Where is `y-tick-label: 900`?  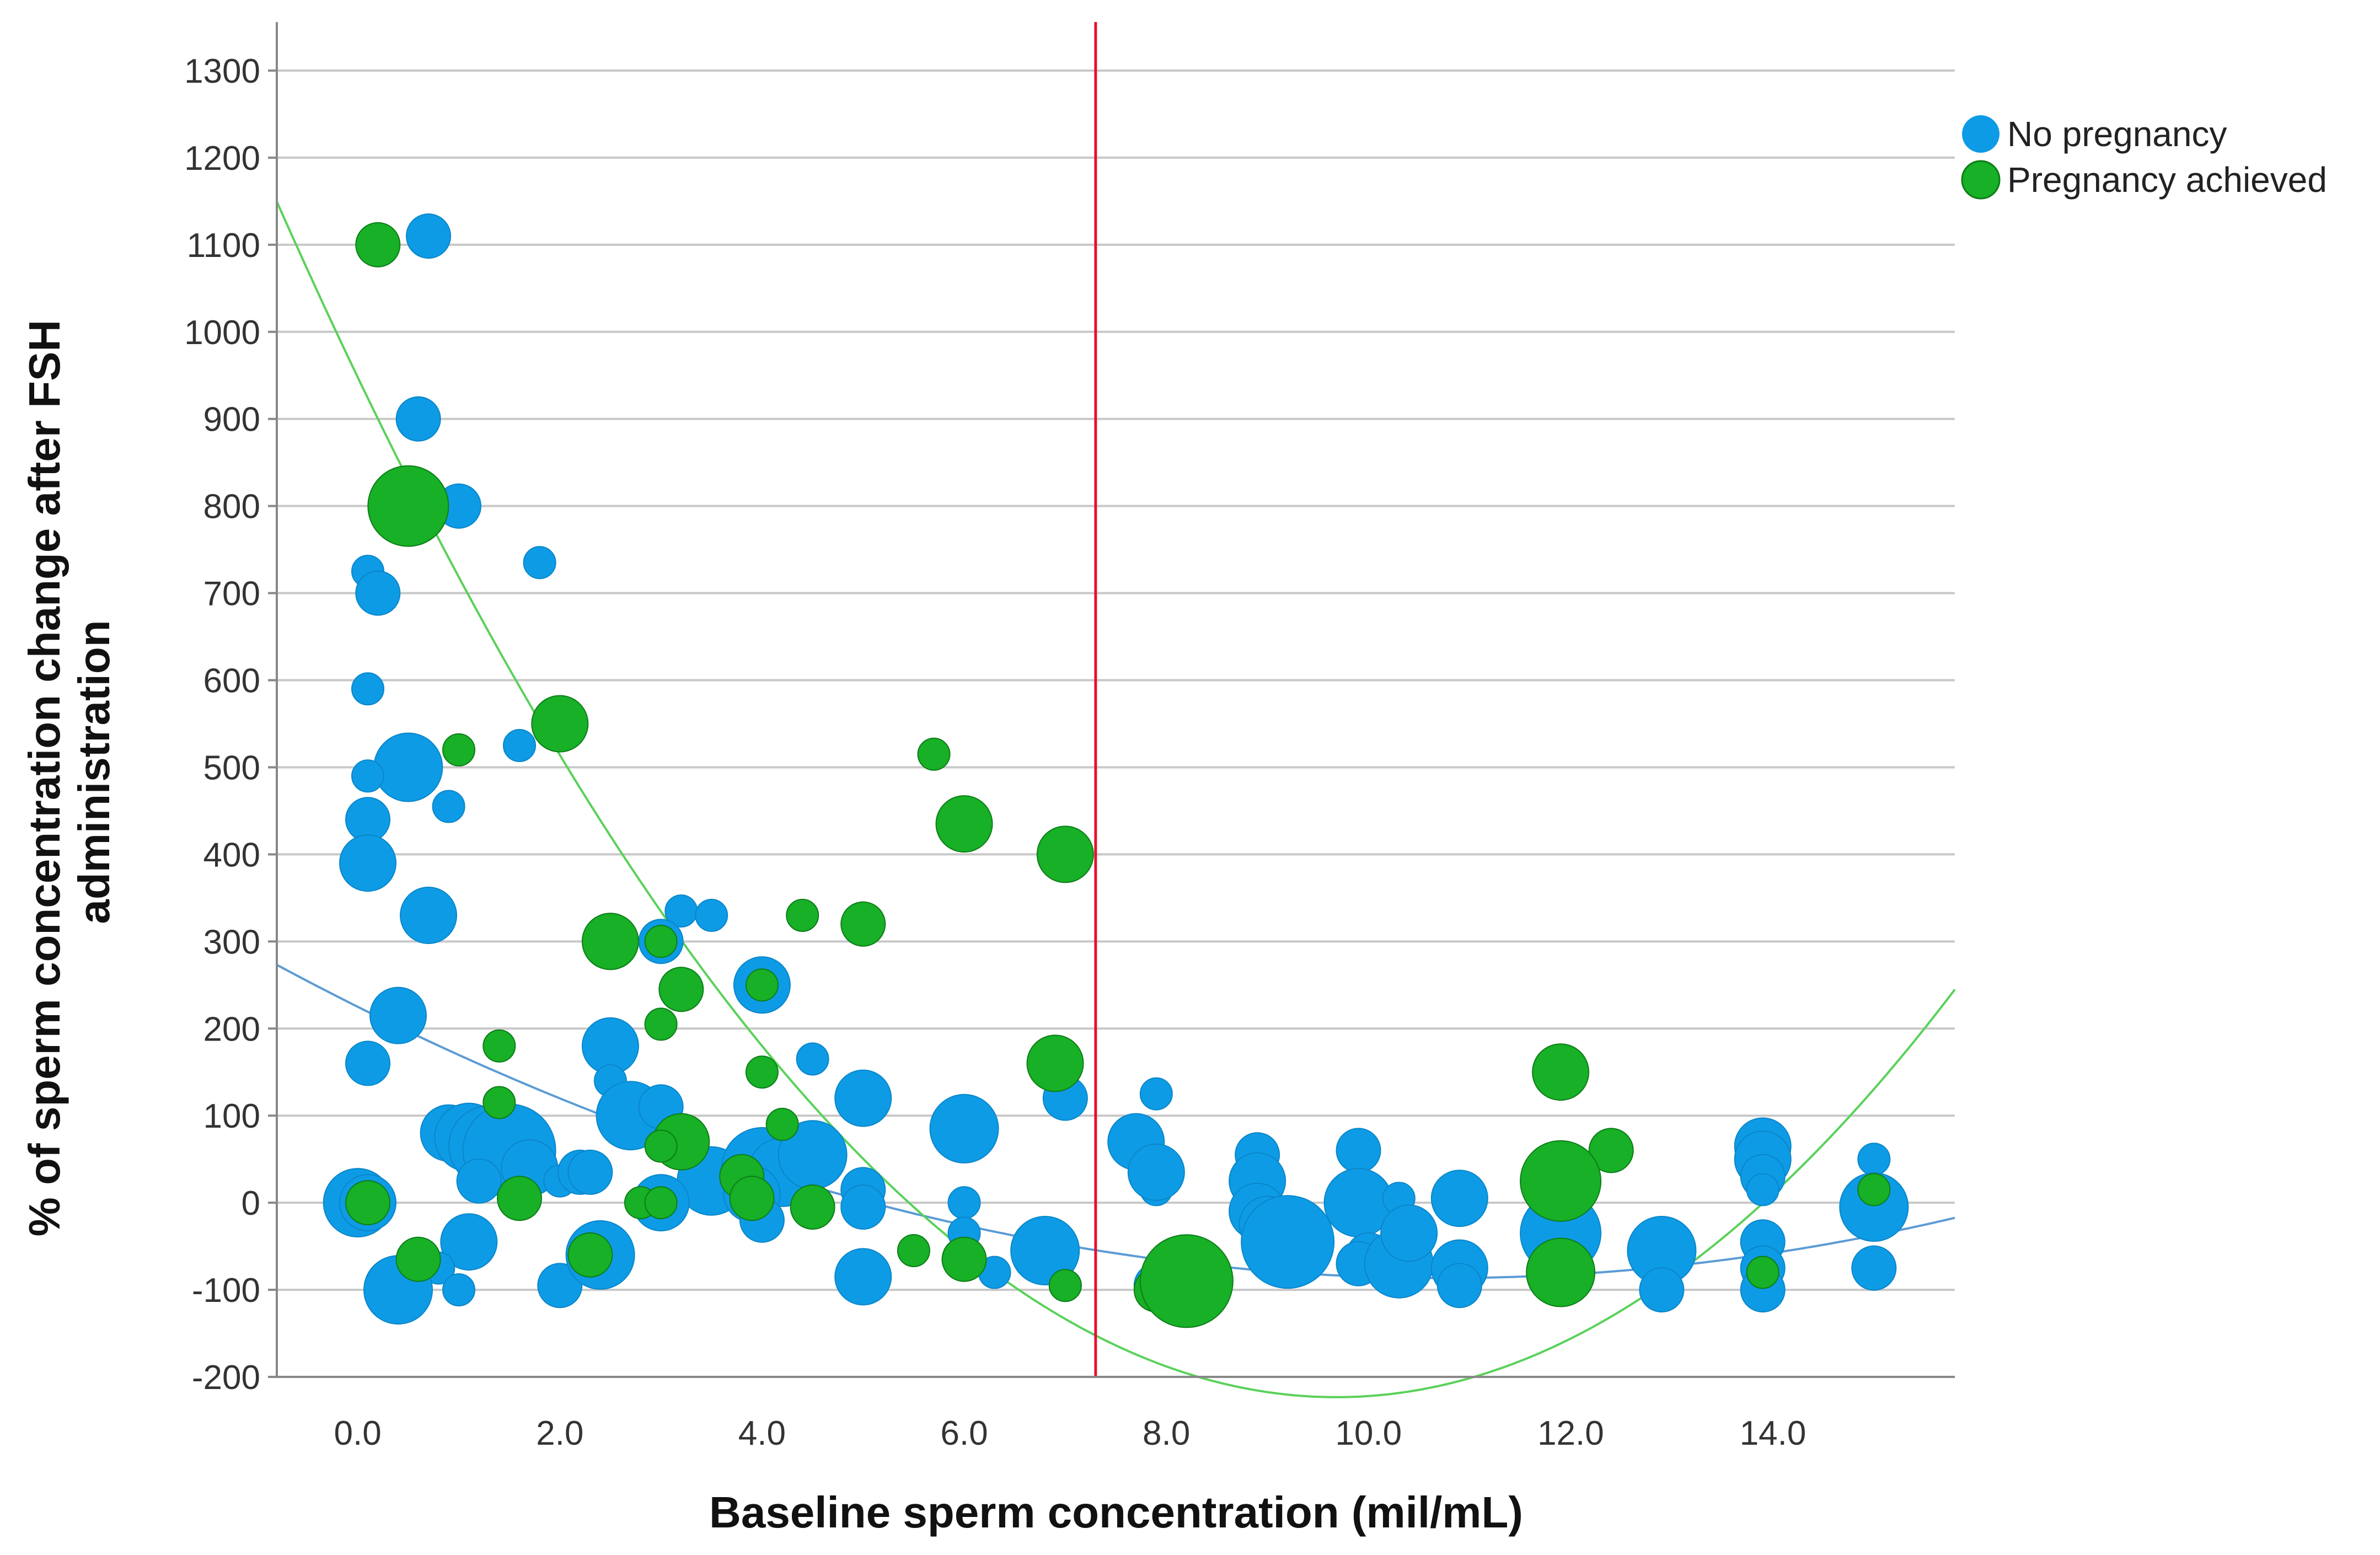 y-tick-label: 900 is located at coordinates (231, 420).